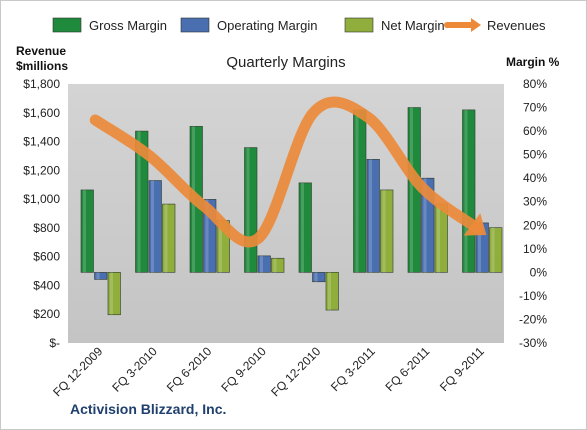 This screenshot has width=587, height=430. What do you see at coordinates (148, 409) in the screenshot?
I see `company-name: Activision Blizzard, Inc.` at bounding box center [148, 409].